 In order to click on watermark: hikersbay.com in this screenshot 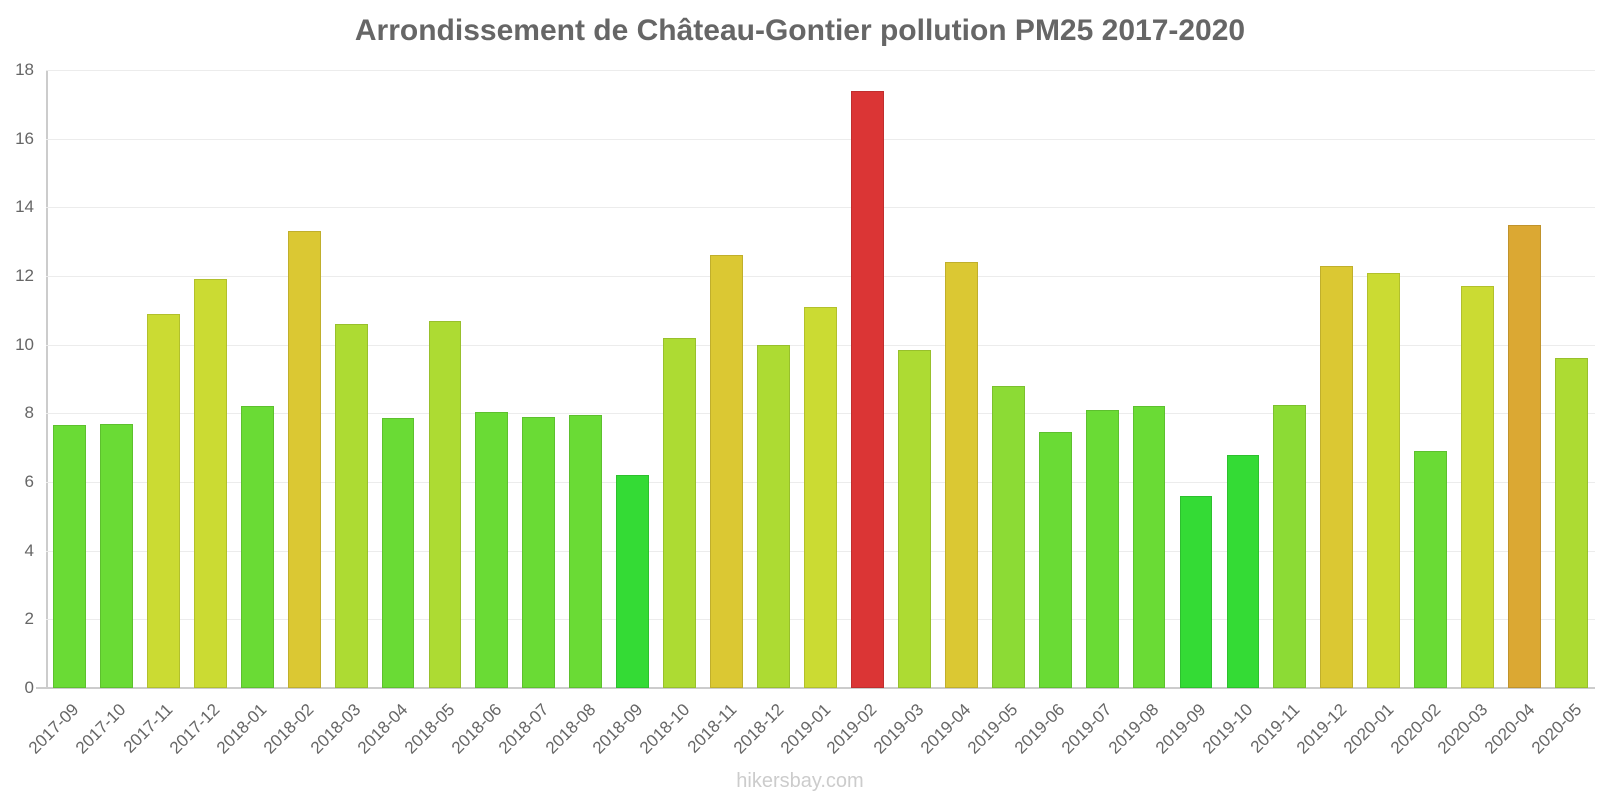, I will do `click(800, 781)`.